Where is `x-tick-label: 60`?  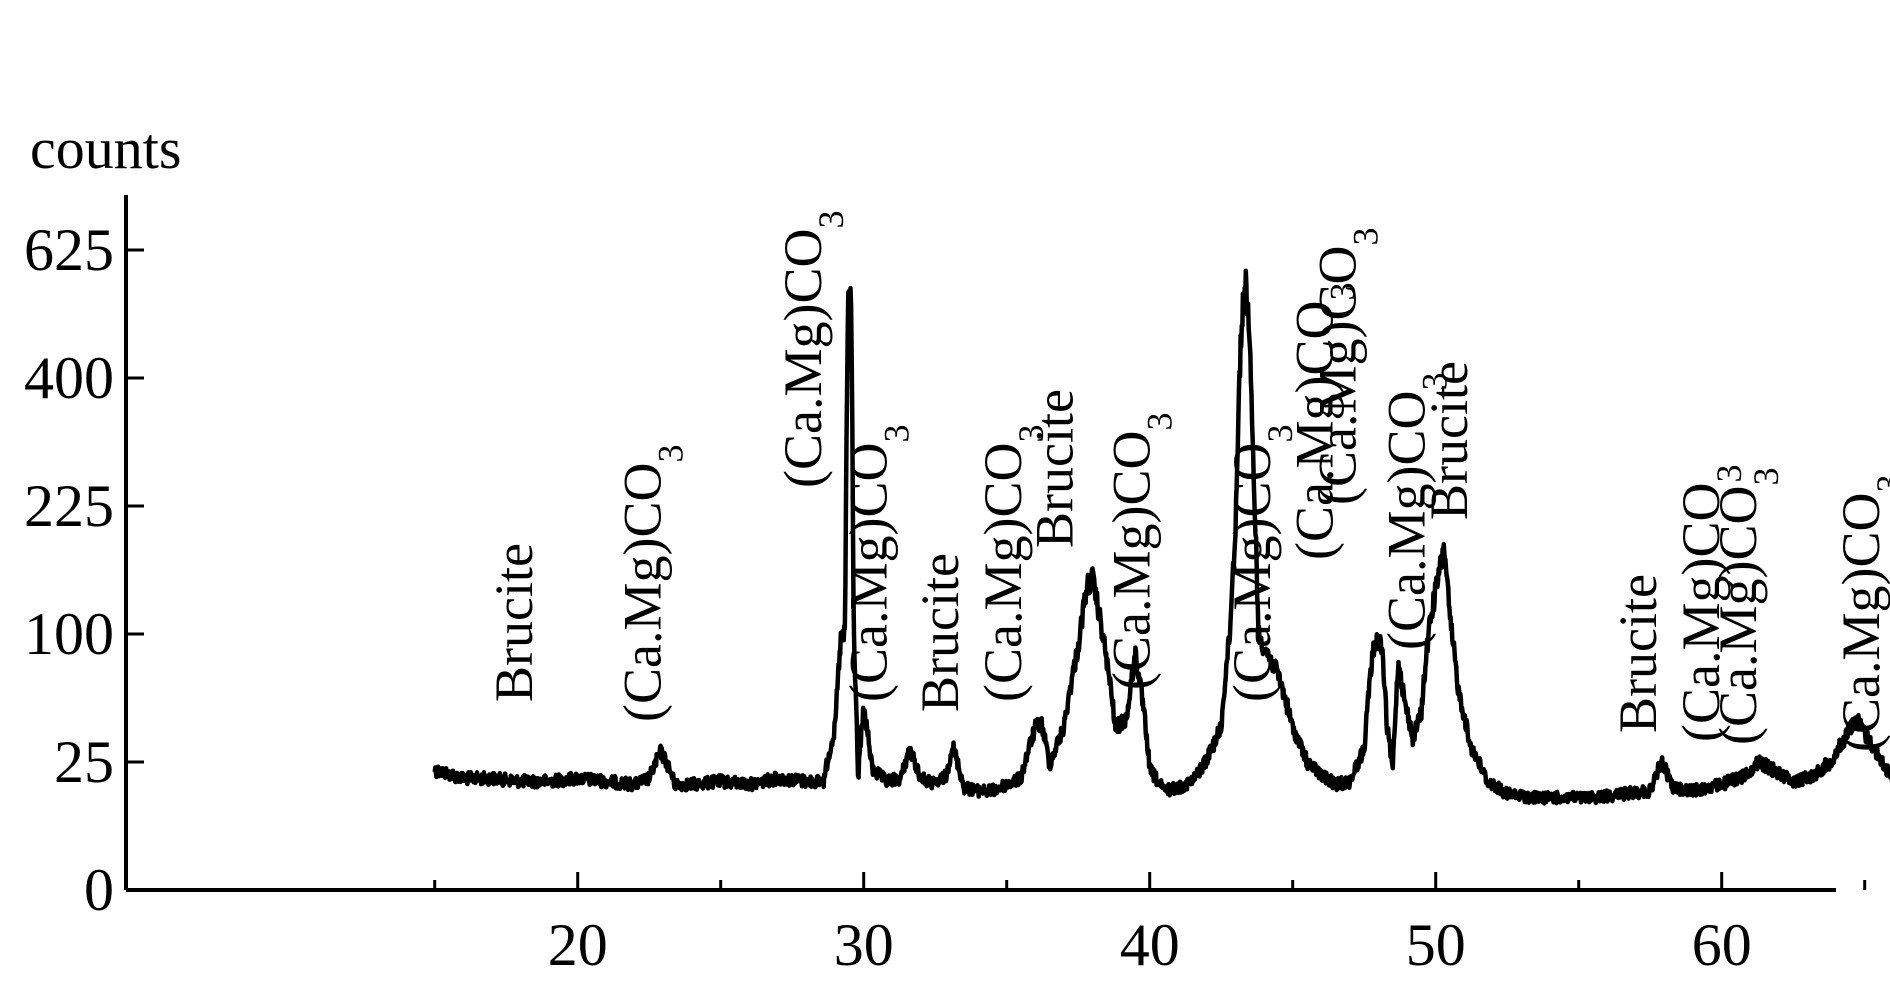
x-tick-label: 60 is located at coordinates (1722, 945).